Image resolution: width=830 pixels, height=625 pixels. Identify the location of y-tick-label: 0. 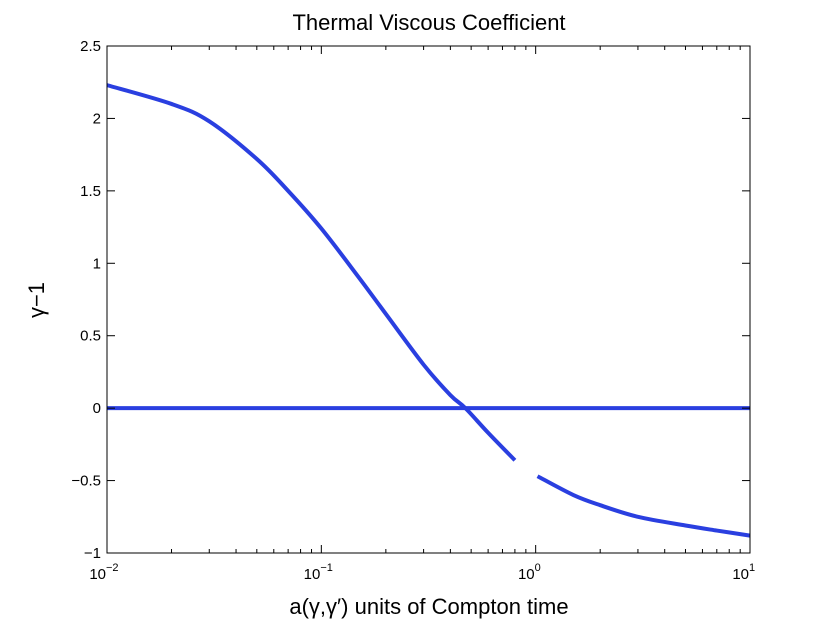
(97, 408).